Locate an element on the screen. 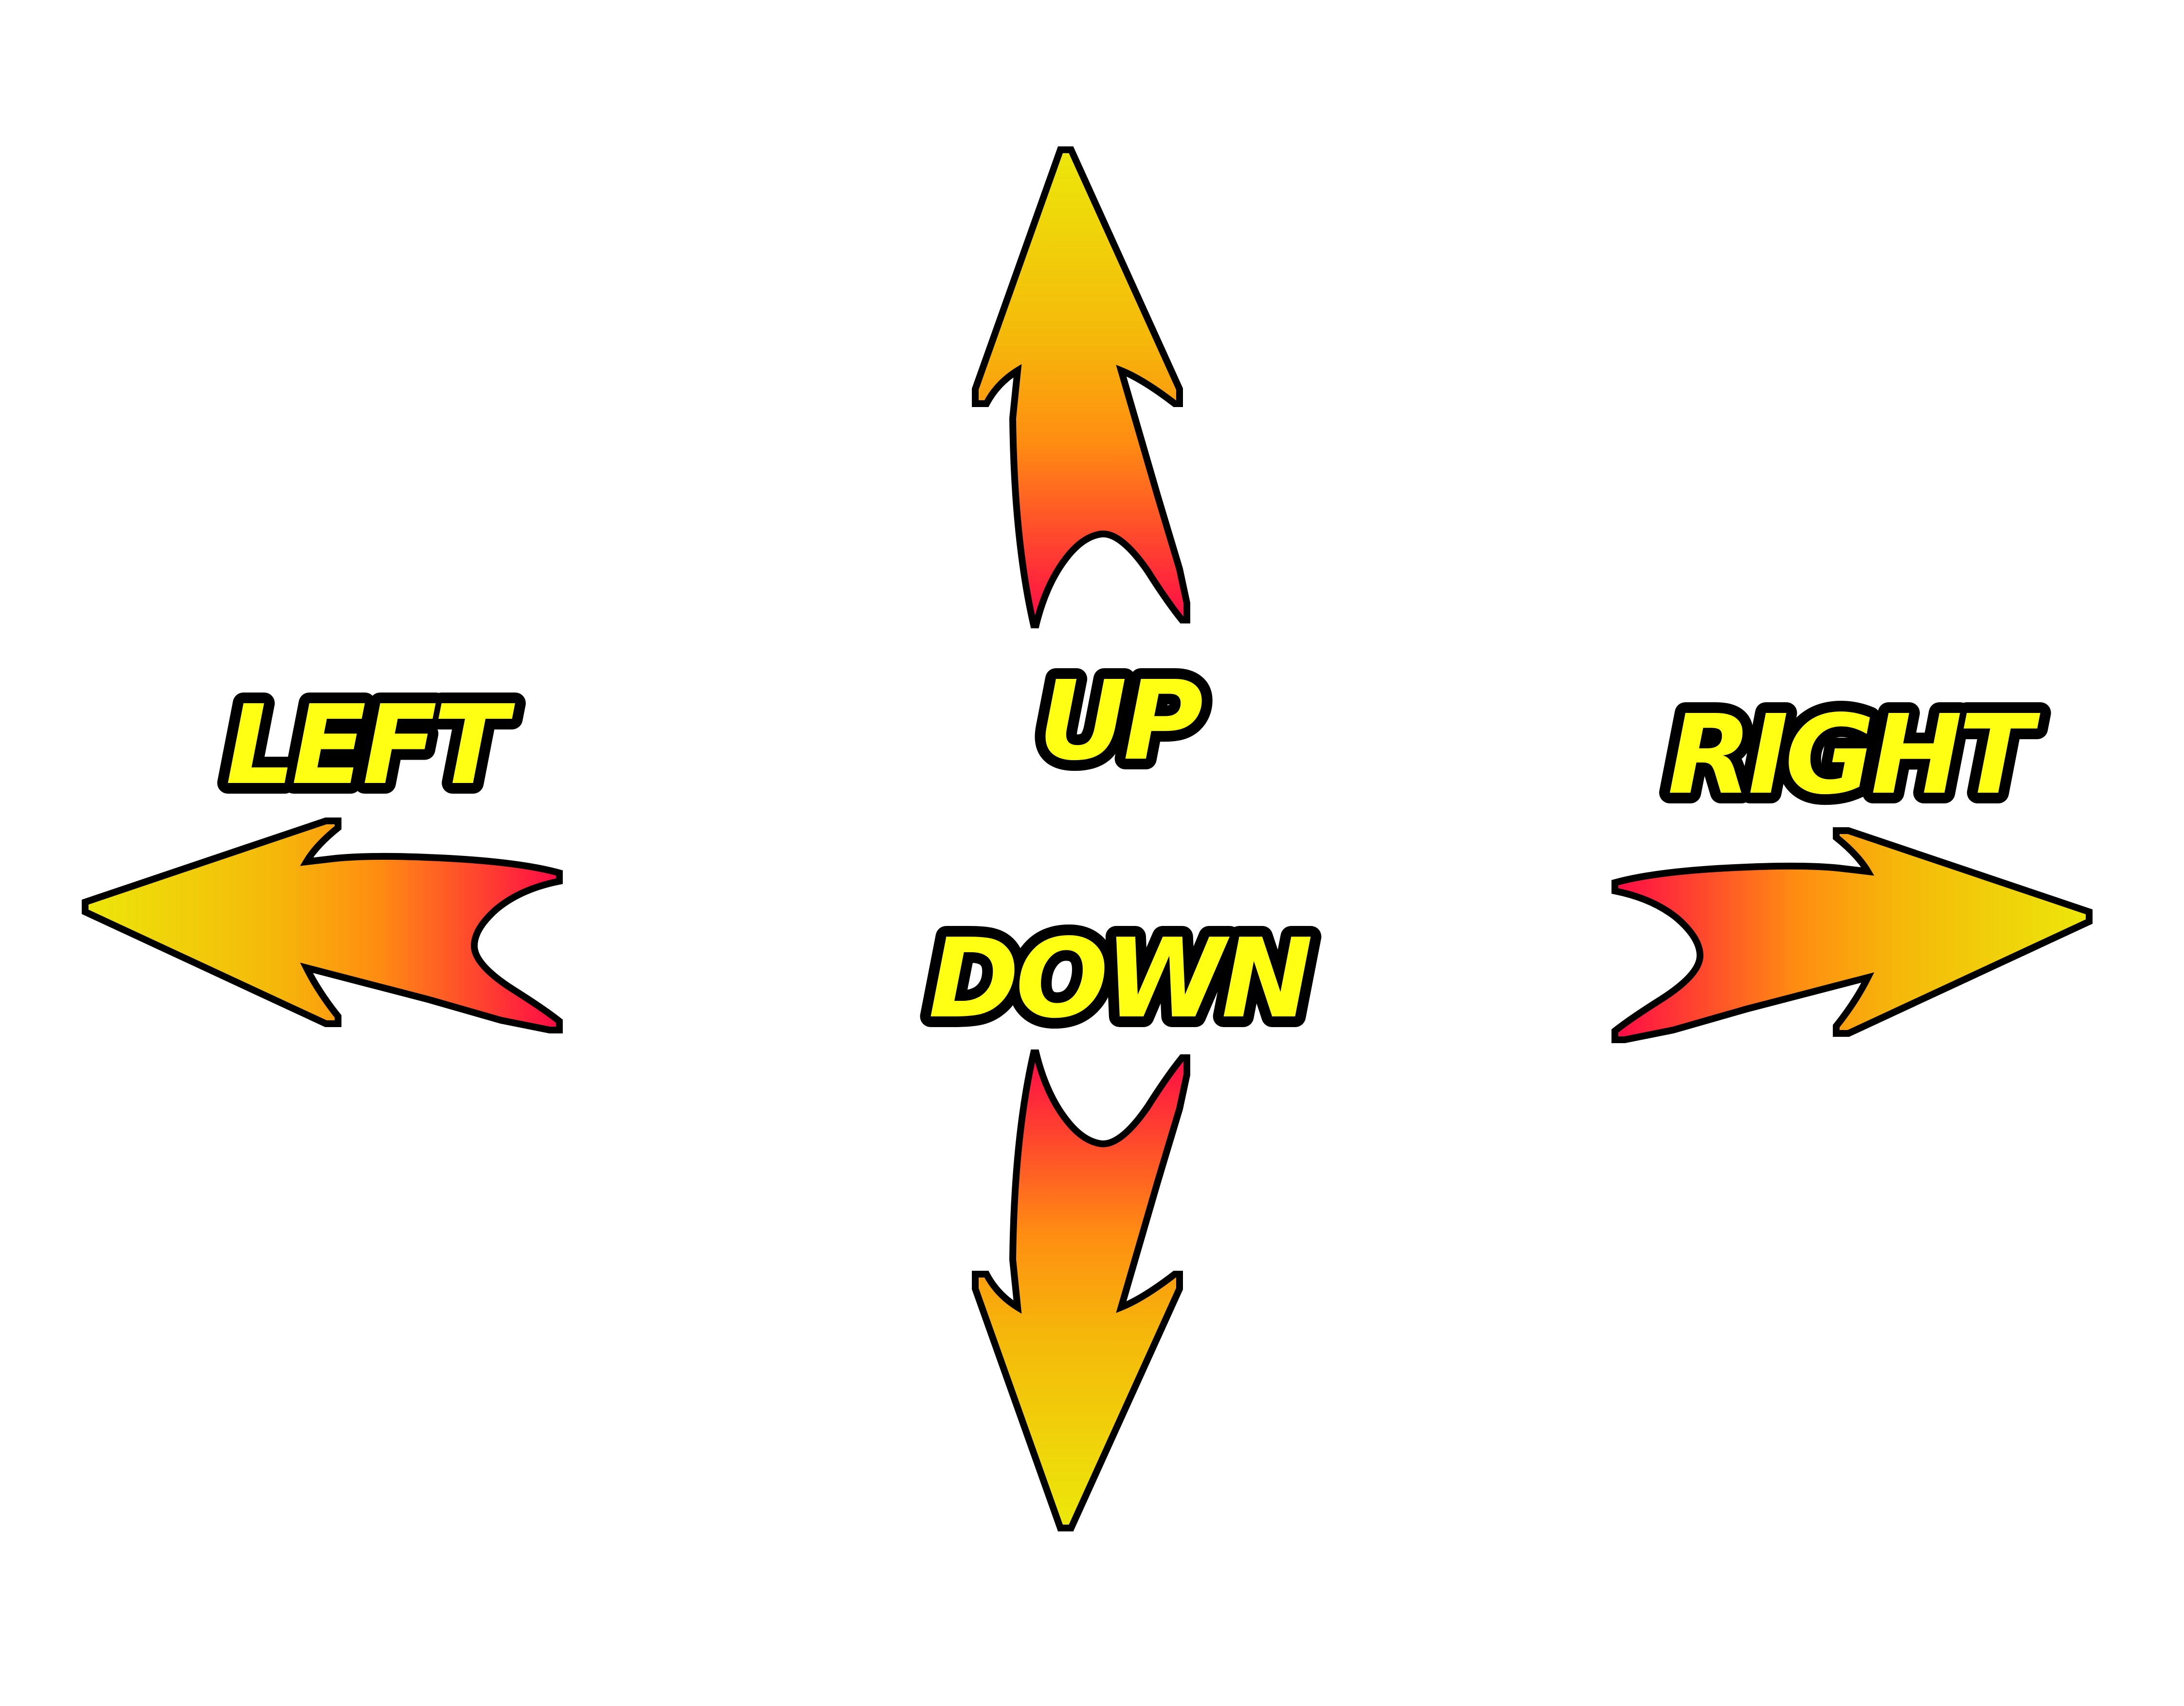 The image size is (2184, 1706). label-left: LEFT is located at coordinates (371, 745).